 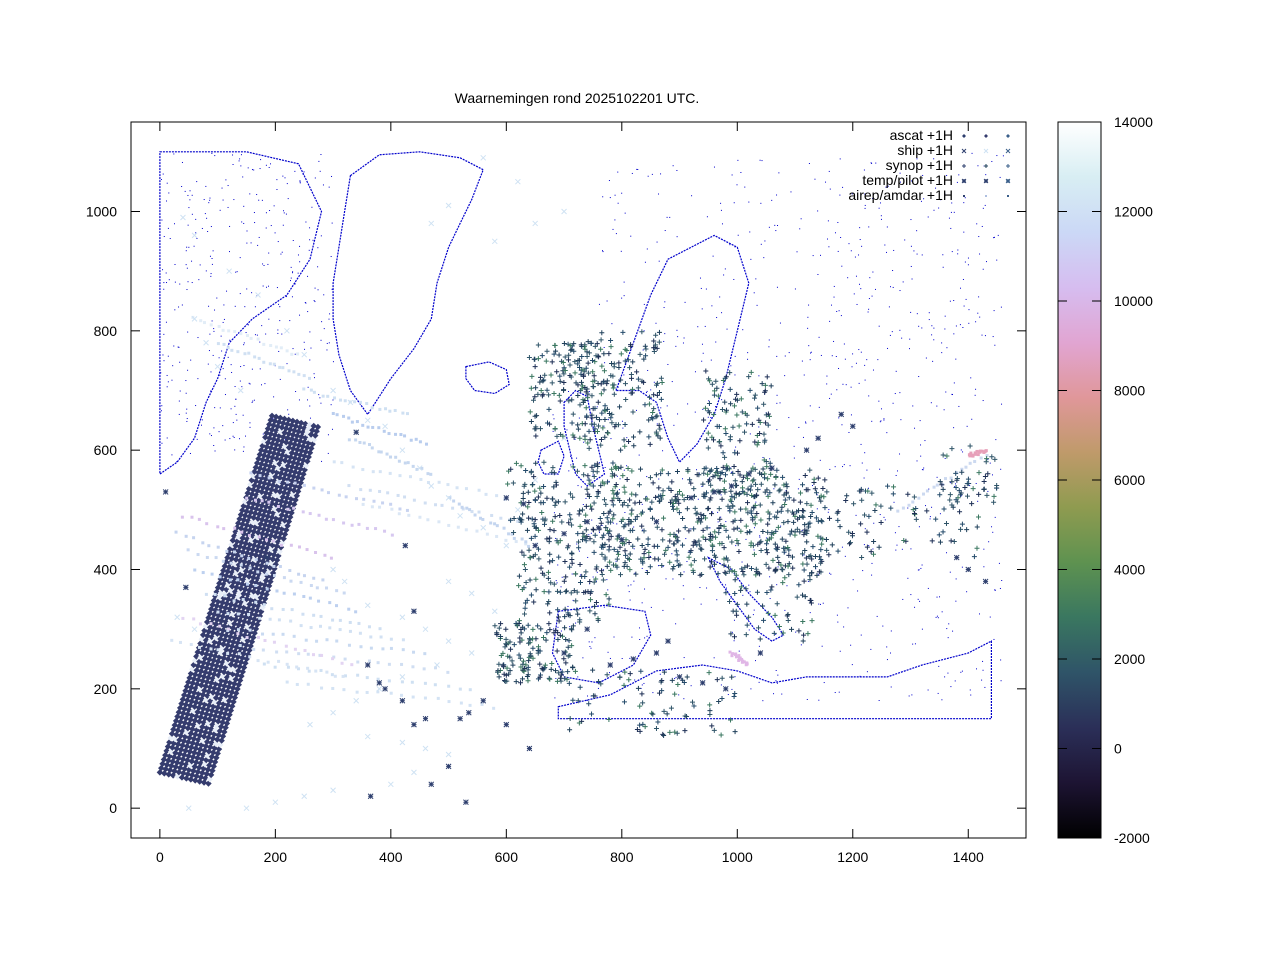 What do you see at coordinates (431, 486) in the screenshot?
I see `ship-point` at bounding box center [431, 486].